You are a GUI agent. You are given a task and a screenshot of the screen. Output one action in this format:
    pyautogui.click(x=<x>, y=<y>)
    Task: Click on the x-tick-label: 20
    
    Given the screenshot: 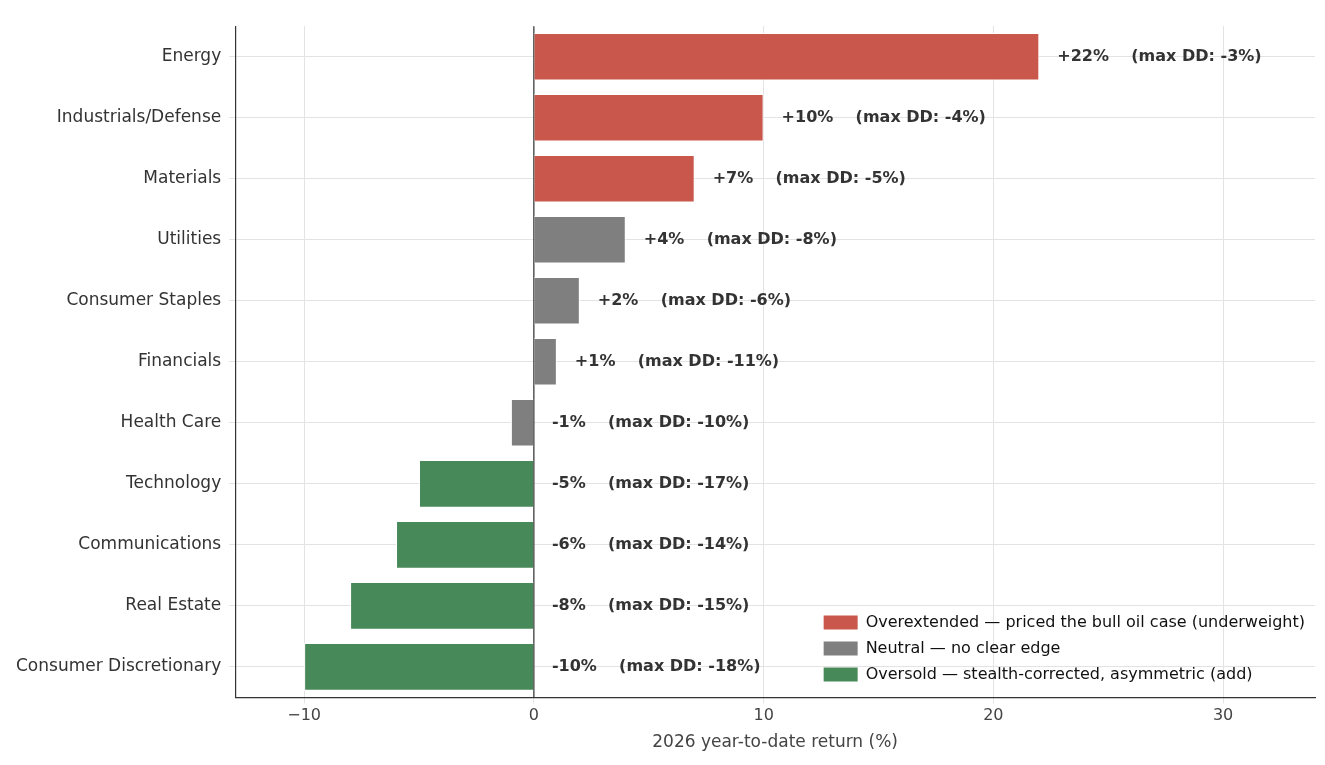 What is the action you would take?
    pyautogui.click(x=993, y=715)
    